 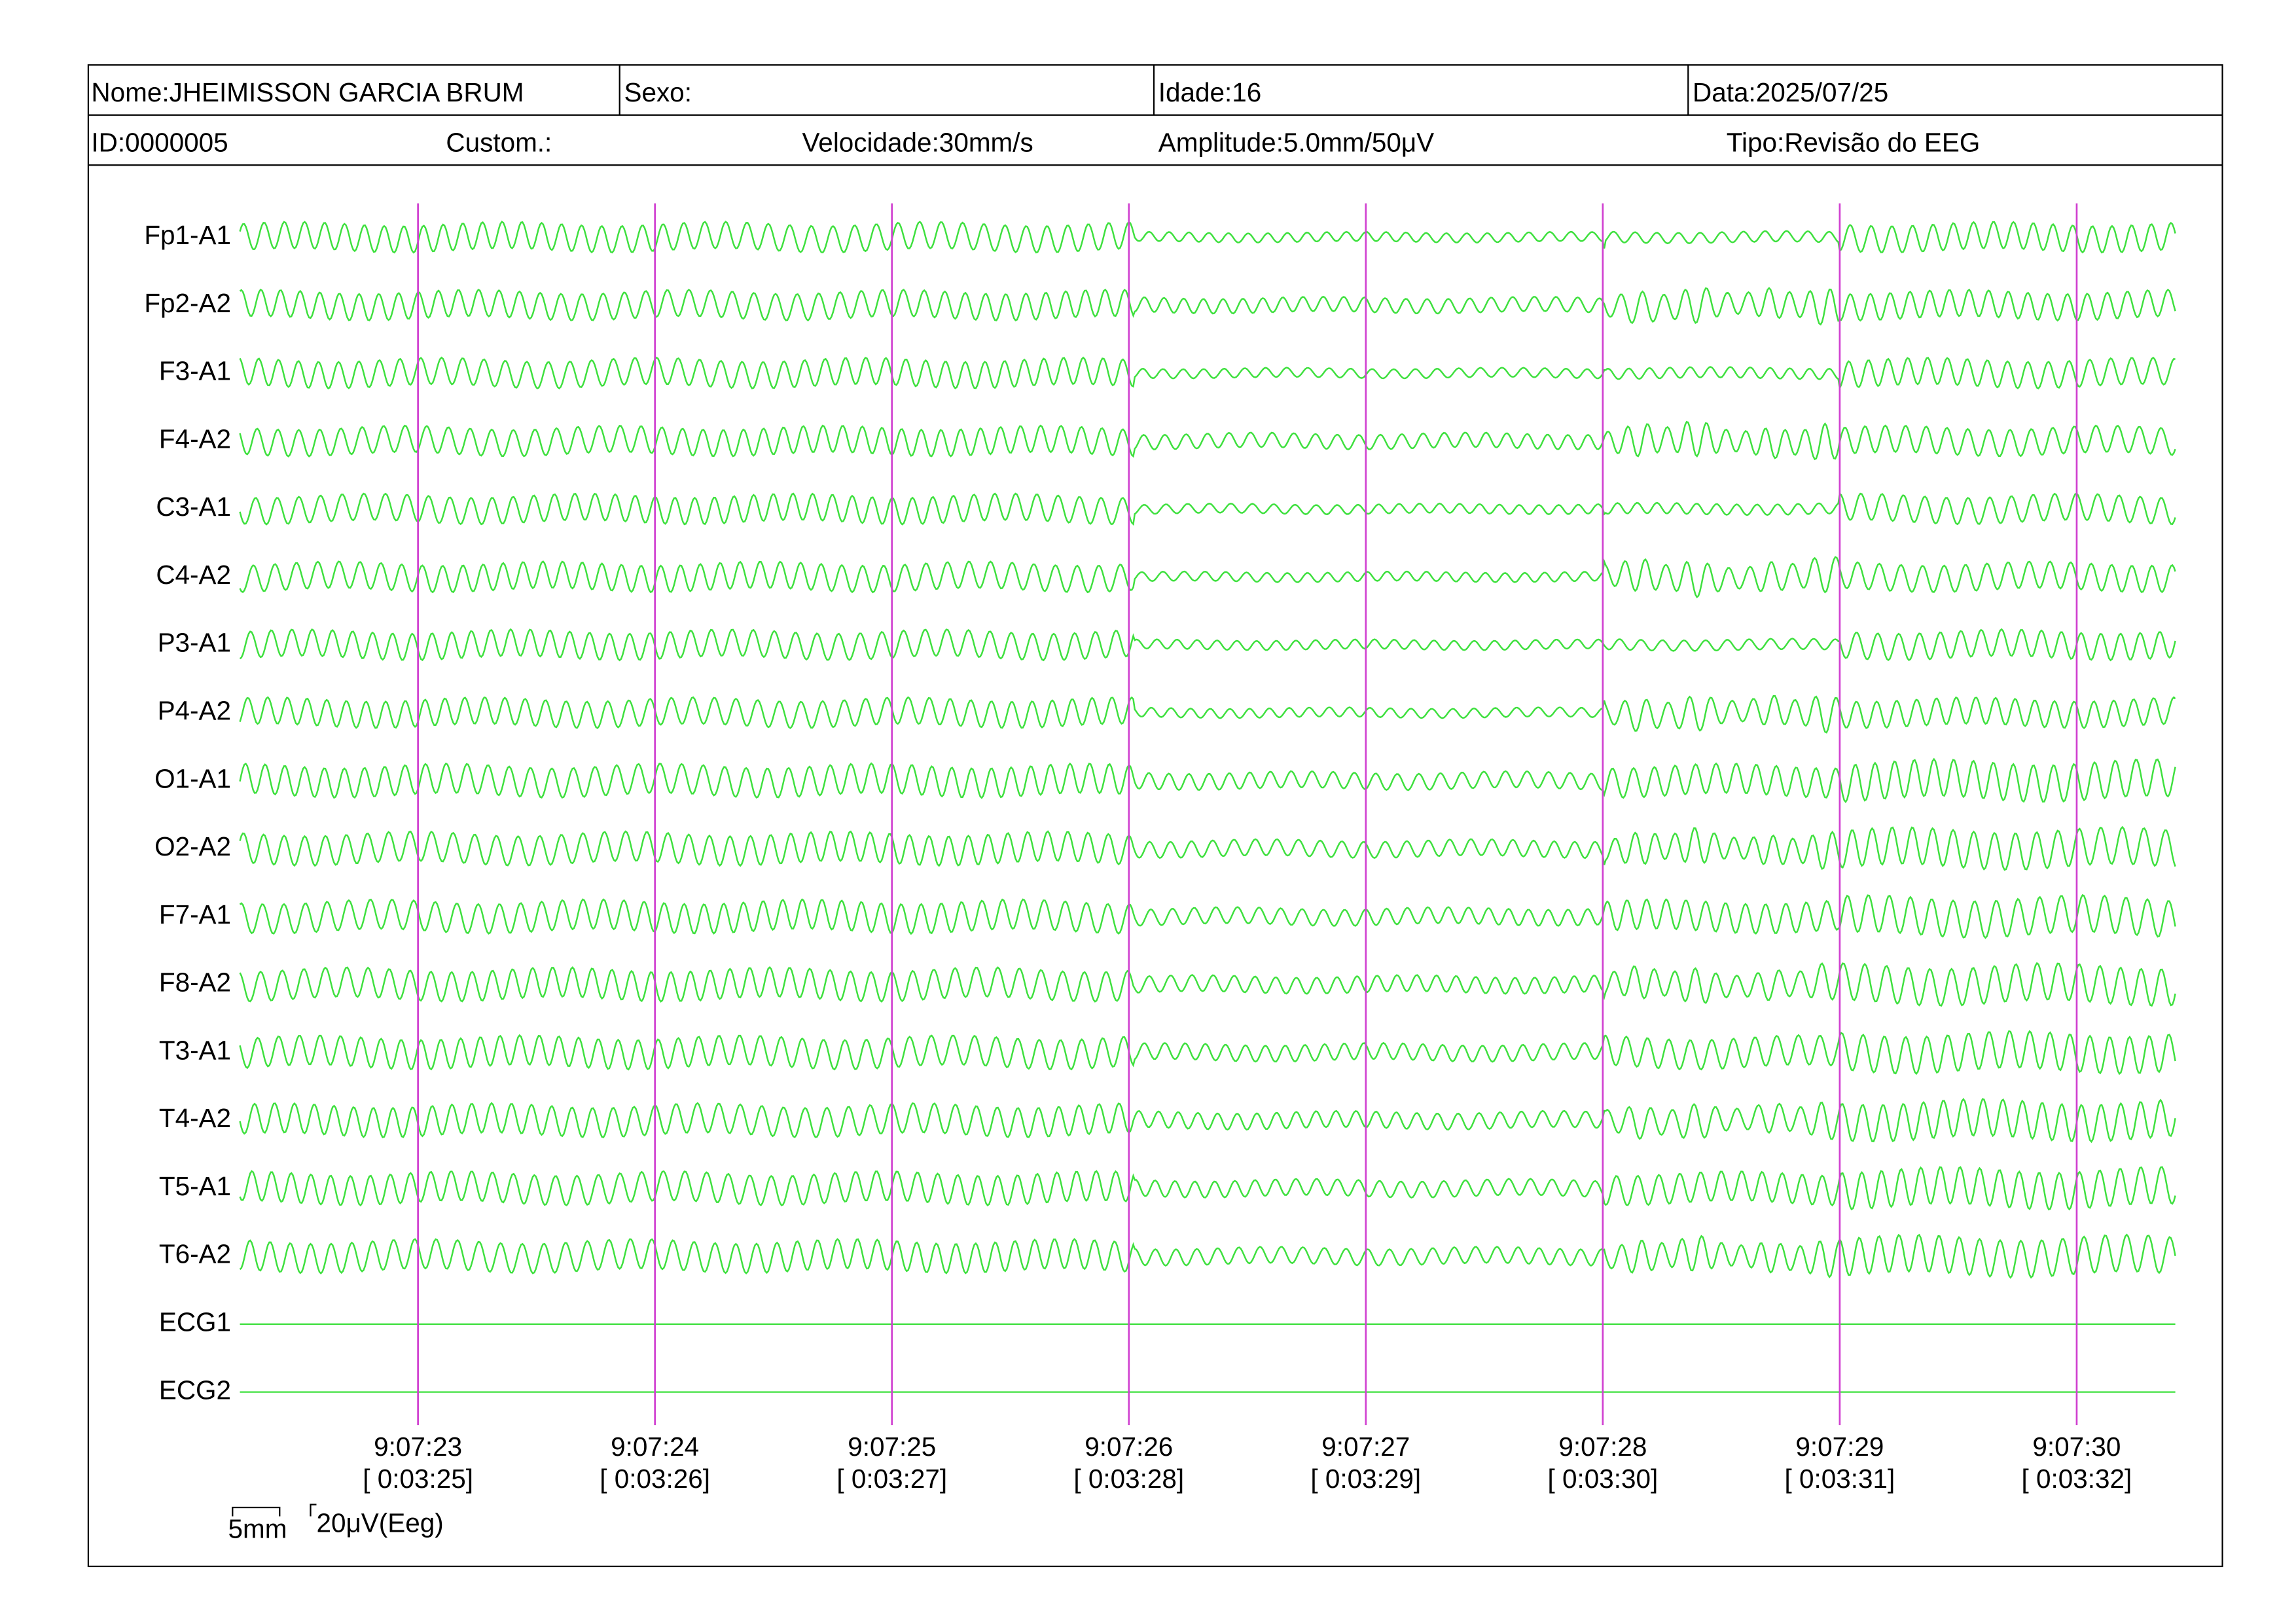 What do you see at coordinates (891, 1479) in the screenshot?
I see `elapsed-label: [ 0:03:27]` at bounding box center [891, 1479].